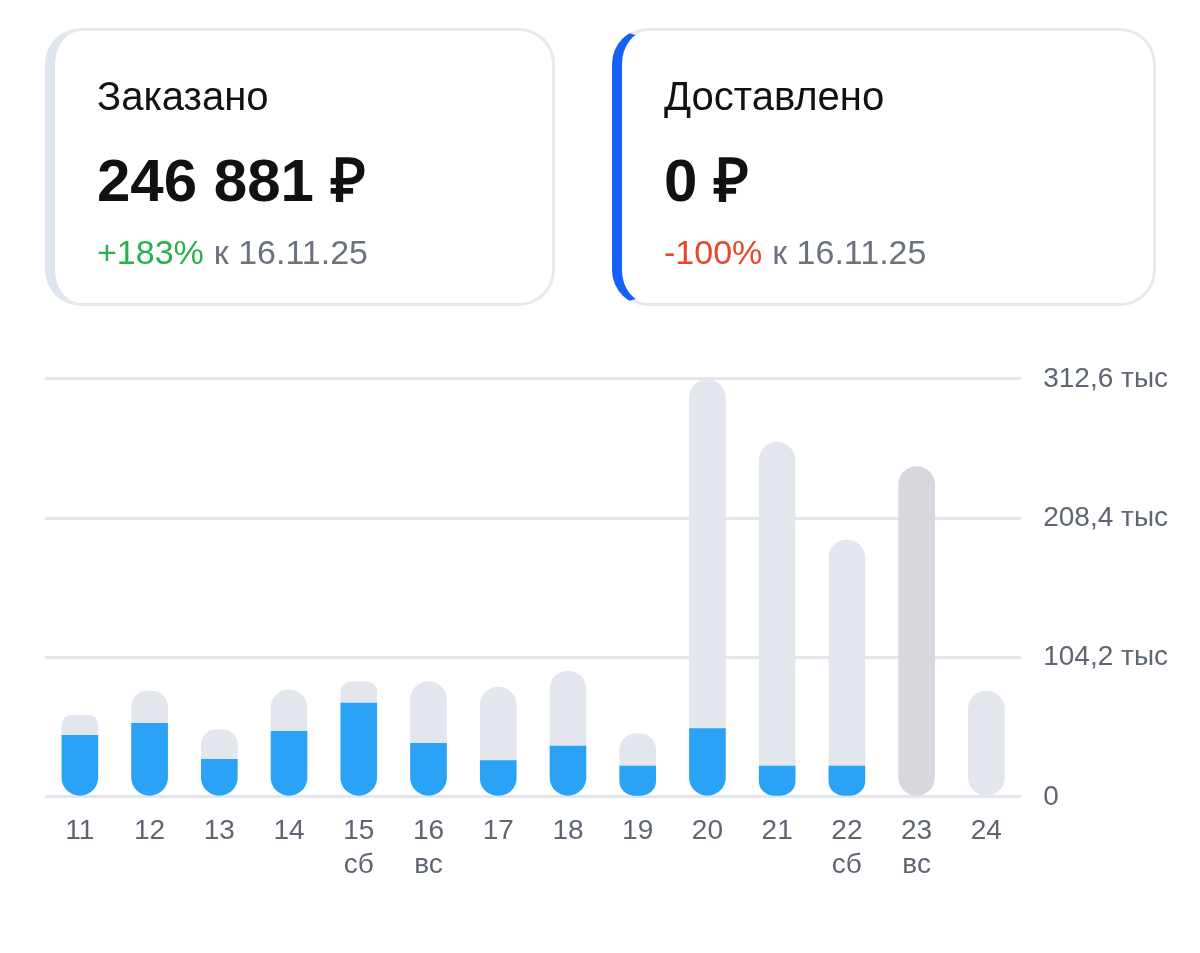 Image resolution: width=1200 pixels, height=953 pixels. I want to click on text: 246 881 ₽, so click(231, 180).